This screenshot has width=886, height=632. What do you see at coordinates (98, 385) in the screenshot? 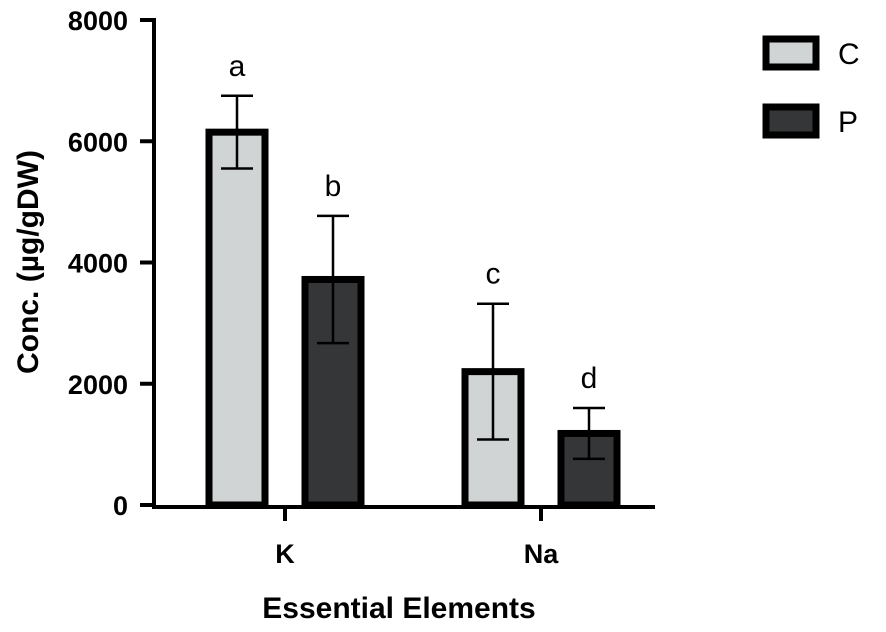
I see `y-tick-label: 2000` at bounding box center [98, 385].